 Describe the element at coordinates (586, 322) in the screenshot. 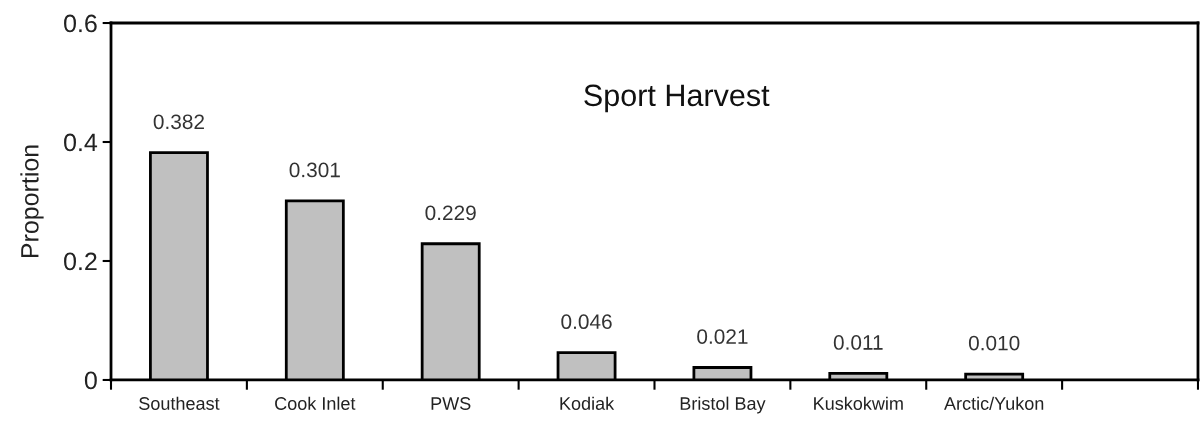

I see `data-label: 0.046` at that location.